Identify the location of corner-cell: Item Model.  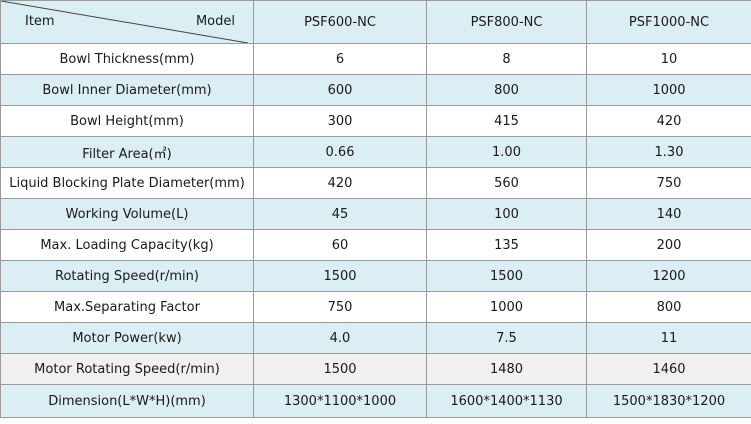
(127, 22).